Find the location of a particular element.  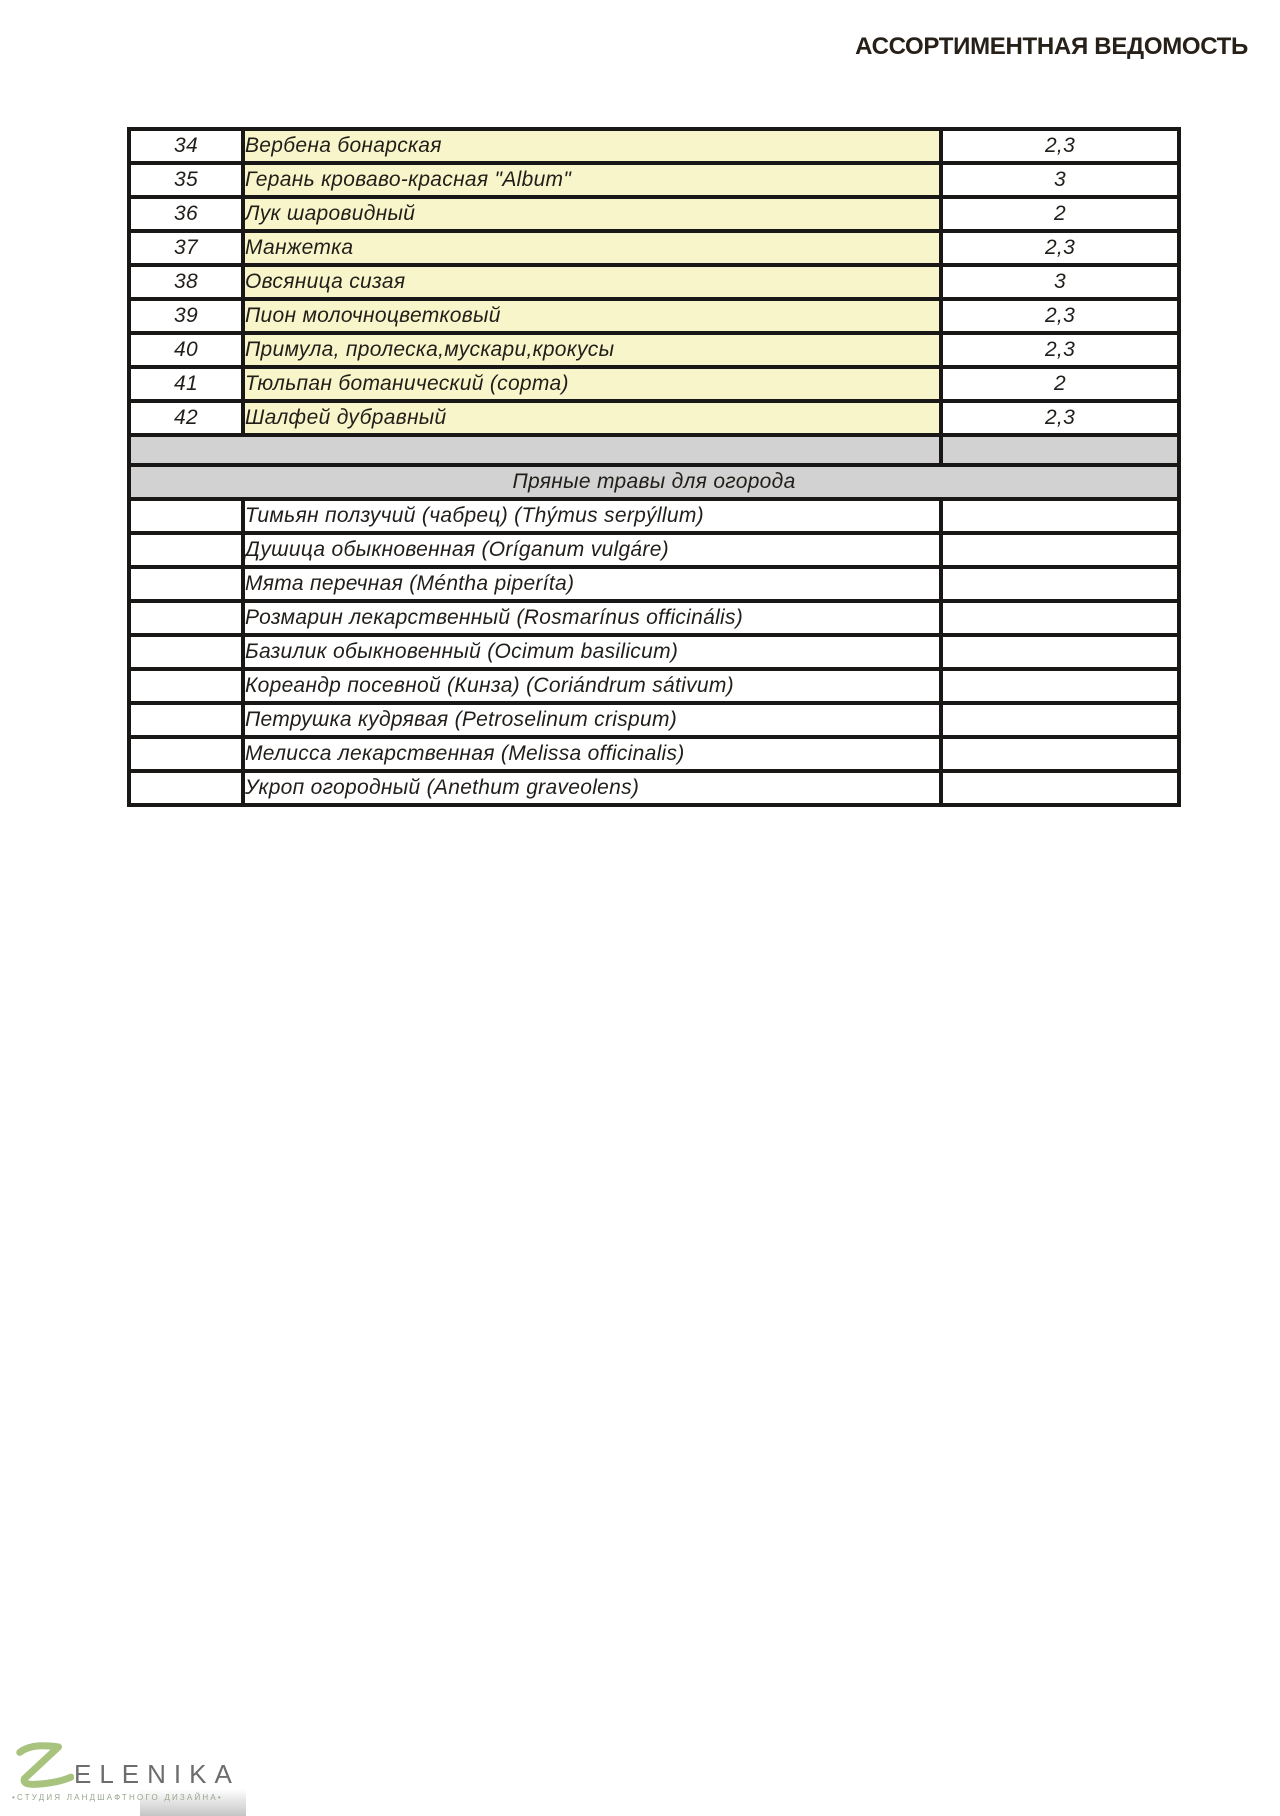

row-number-cell: 41 is located at coordinates (186, 384).